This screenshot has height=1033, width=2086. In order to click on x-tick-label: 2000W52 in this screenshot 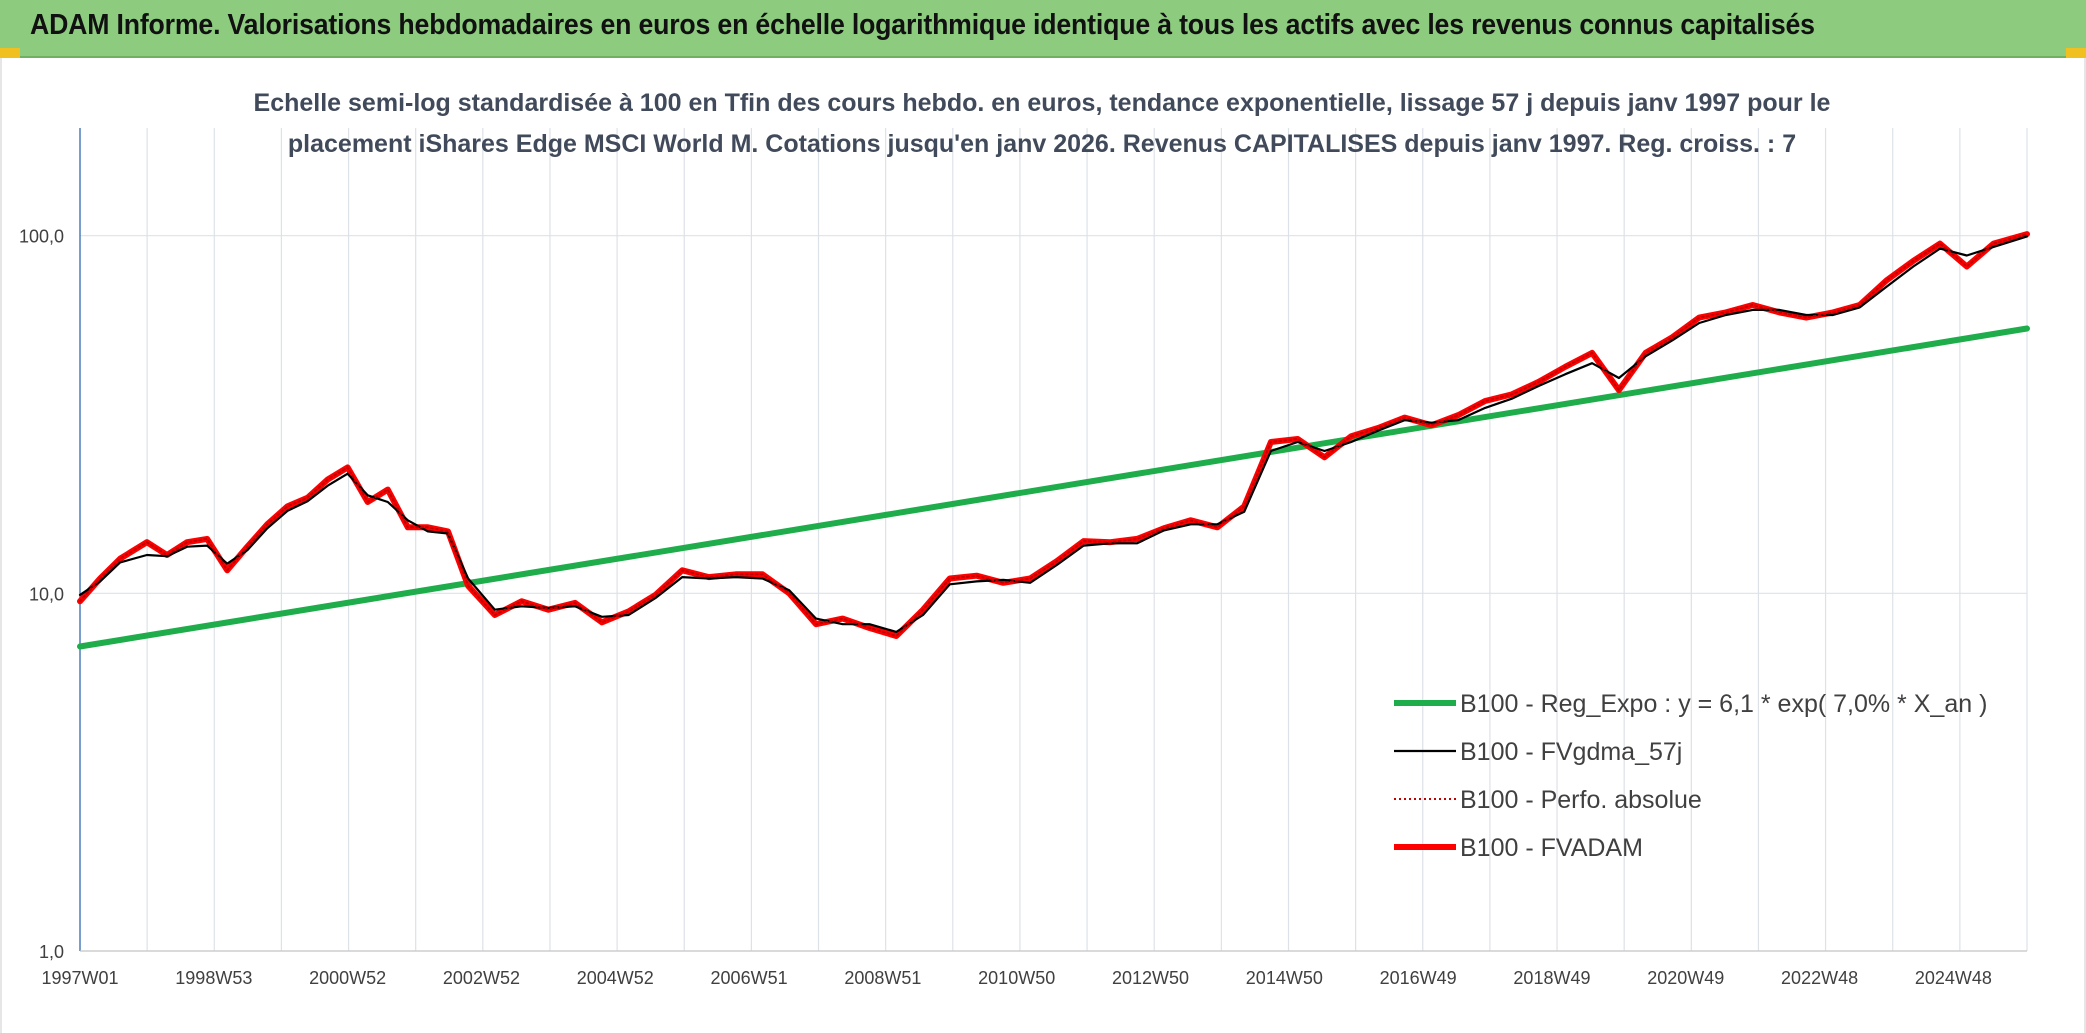, I will do `click(347, 978)`.